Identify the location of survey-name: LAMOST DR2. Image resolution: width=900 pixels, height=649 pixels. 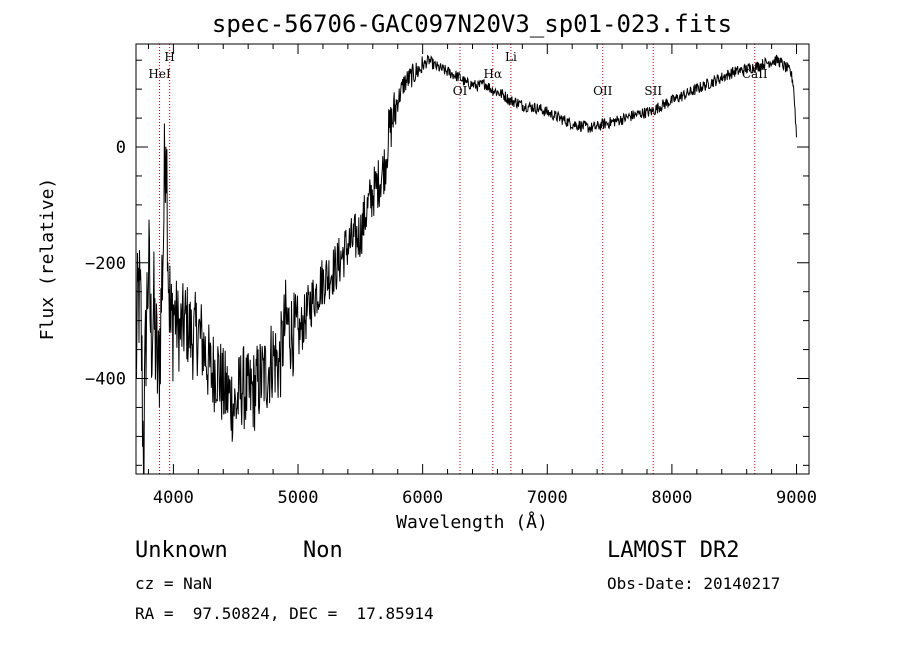
(673, 550).